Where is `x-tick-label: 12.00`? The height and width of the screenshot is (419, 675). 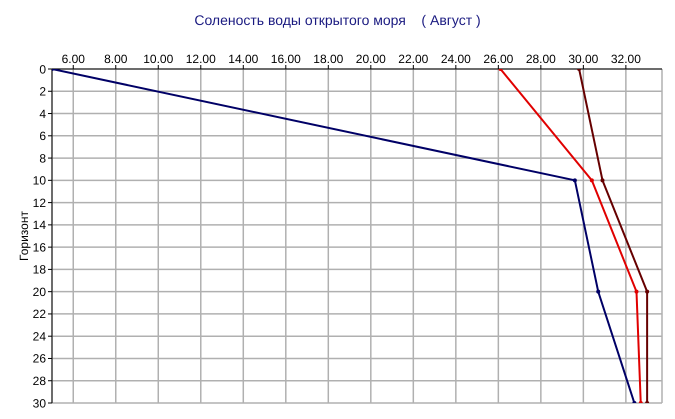
x-tick-label: 12.00 is located at coordinates (201, 59).